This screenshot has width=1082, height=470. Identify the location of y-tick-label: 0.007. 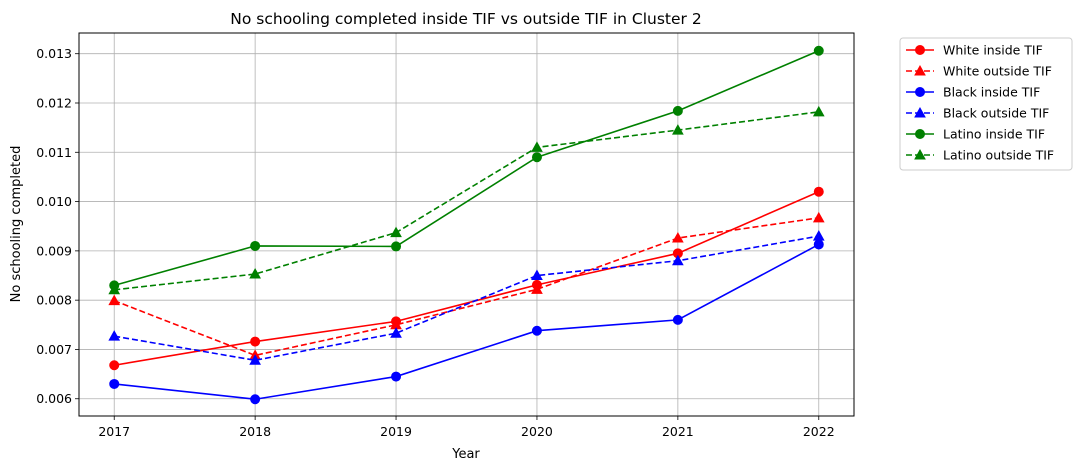
(54, 349).